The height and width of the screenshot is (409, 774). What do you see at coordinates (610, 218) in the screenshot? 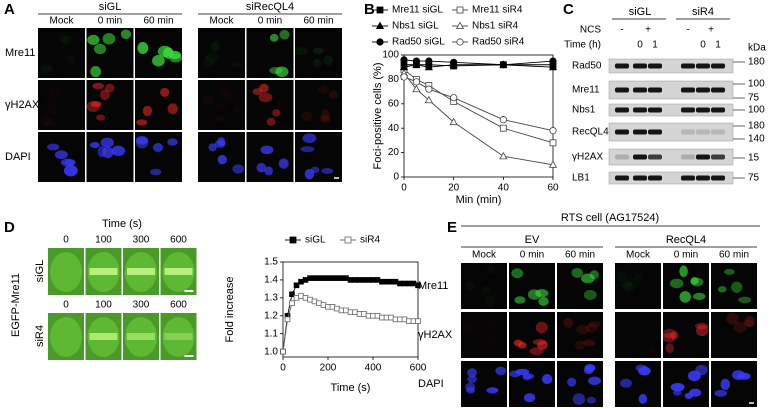
I see `panel-title: RTS cell (AG17524)` at bounding box center [610, 218].